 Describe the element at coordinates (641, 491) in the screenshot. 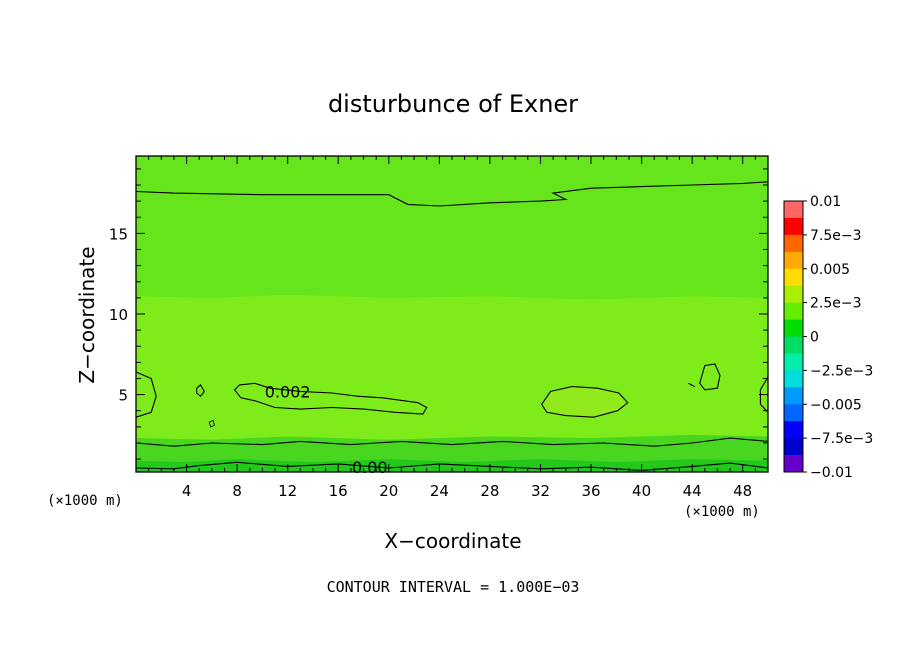

I see `x-tick-label-40: 40` at that location.